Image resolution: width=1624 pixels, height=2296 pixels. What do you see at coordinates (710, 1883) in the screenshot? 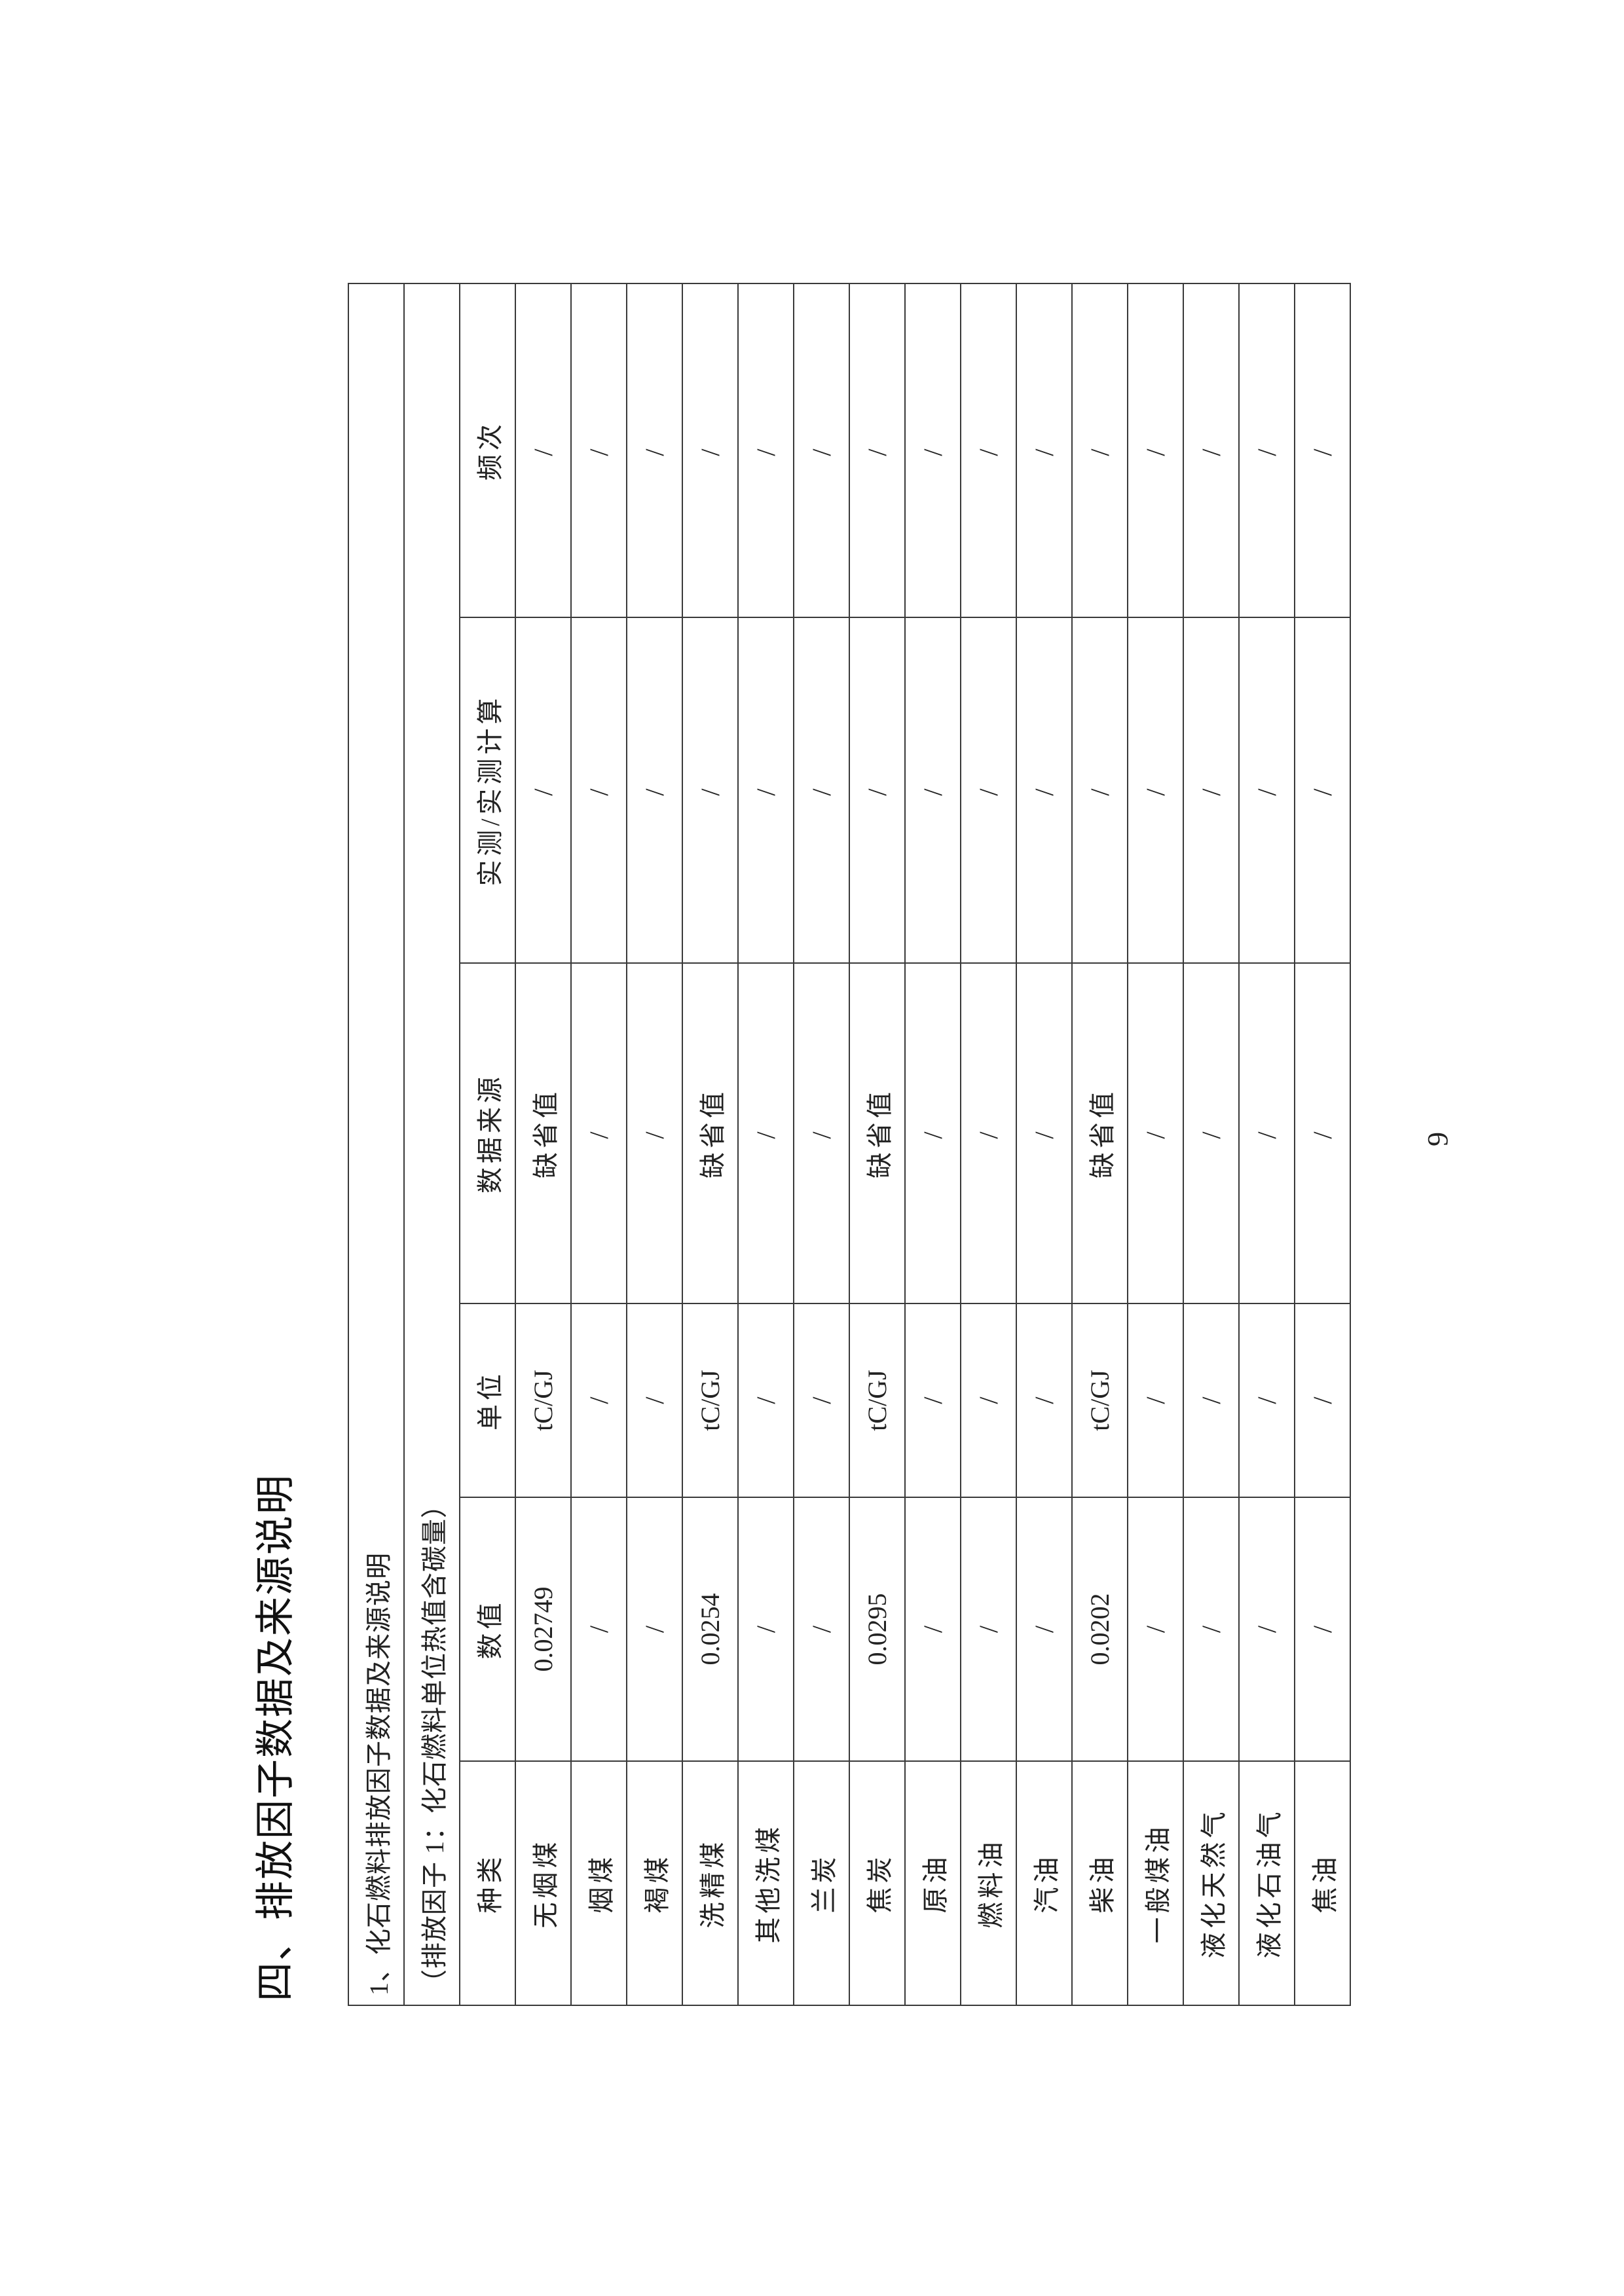
I see `cell-type: 洗精煤` at bounding box center [710, 1883].